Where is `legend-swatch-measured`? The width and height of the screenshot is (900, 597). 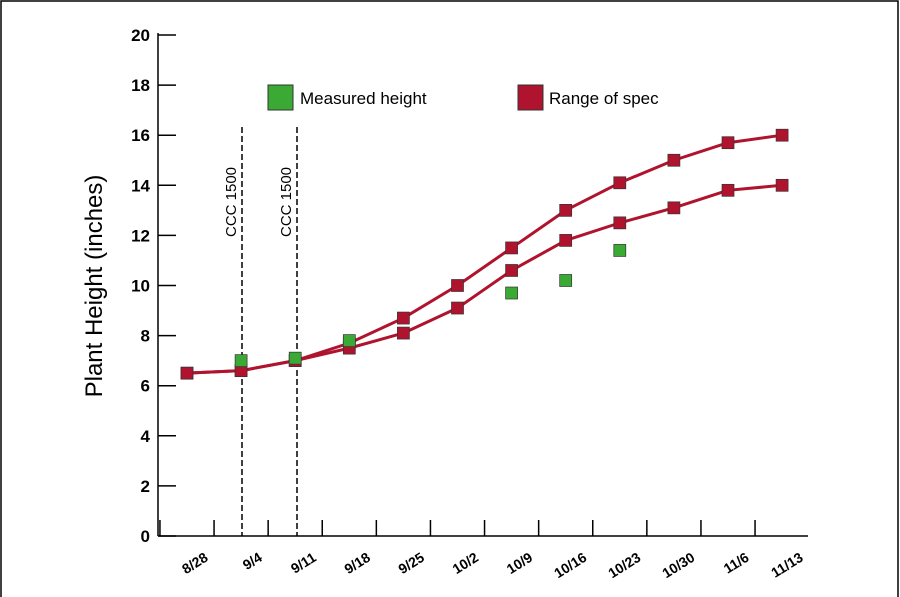
legend-swatch-measured is located at coordinates (280, 97).